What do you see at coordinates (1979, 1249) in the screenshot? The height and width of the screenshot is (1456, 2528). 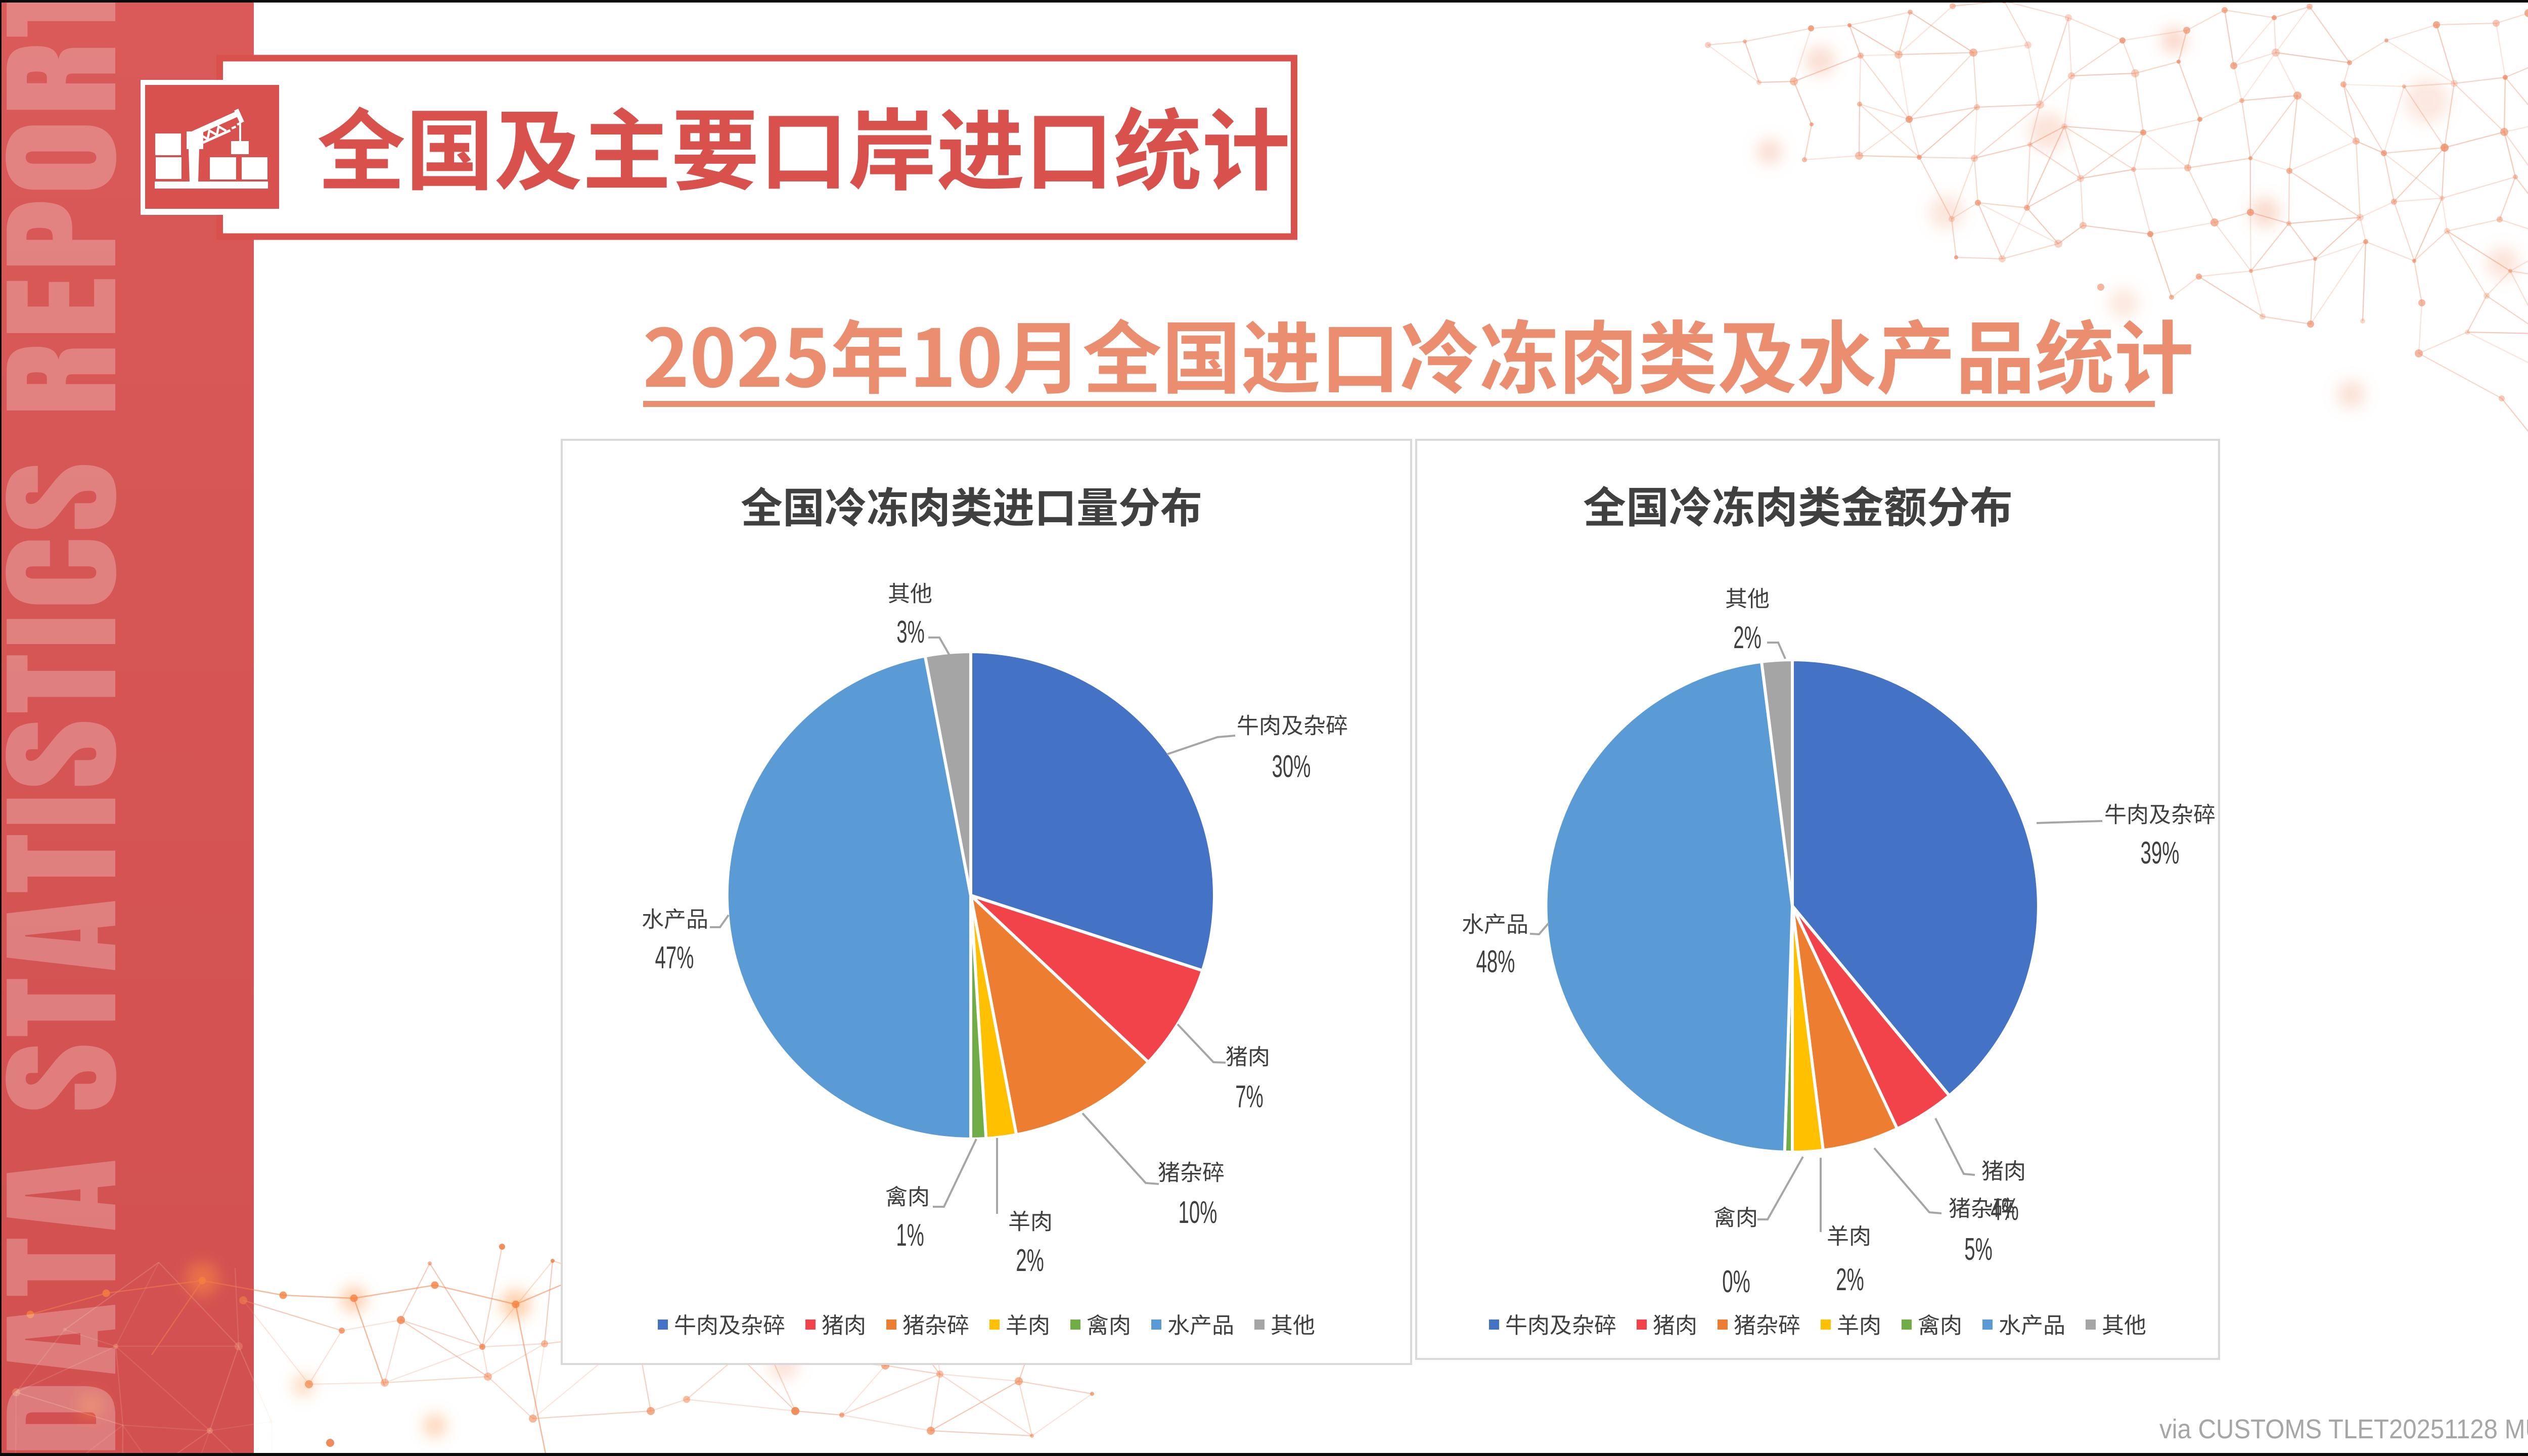 I see `svg-text: 5%` at bounding box center [1979, 1249].